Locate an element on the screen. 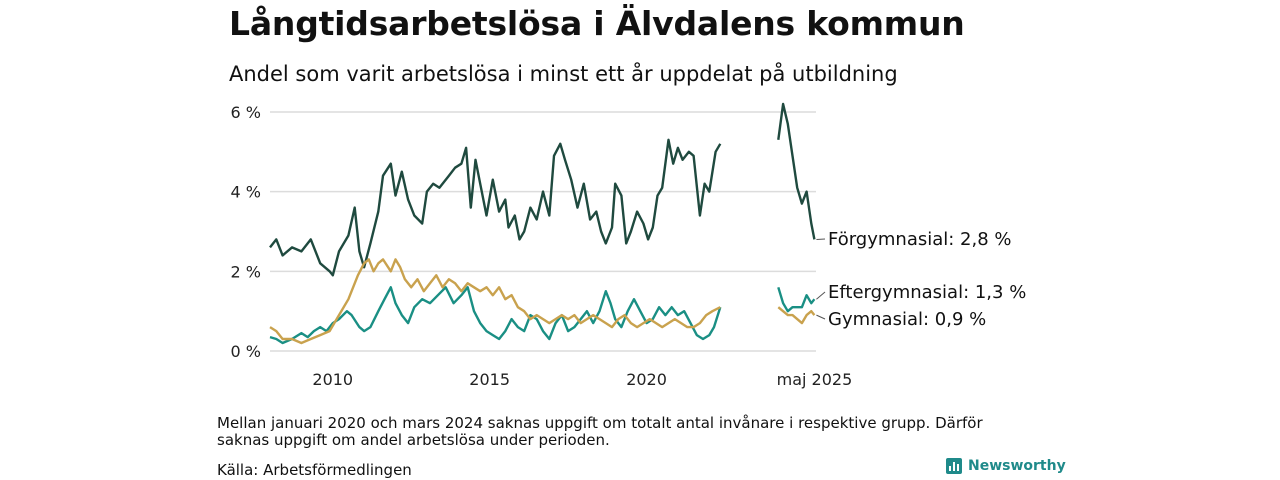 This screenshot has width=1280, height=480. brand-name: Newsworthy is located at coordinates (1017, 466).